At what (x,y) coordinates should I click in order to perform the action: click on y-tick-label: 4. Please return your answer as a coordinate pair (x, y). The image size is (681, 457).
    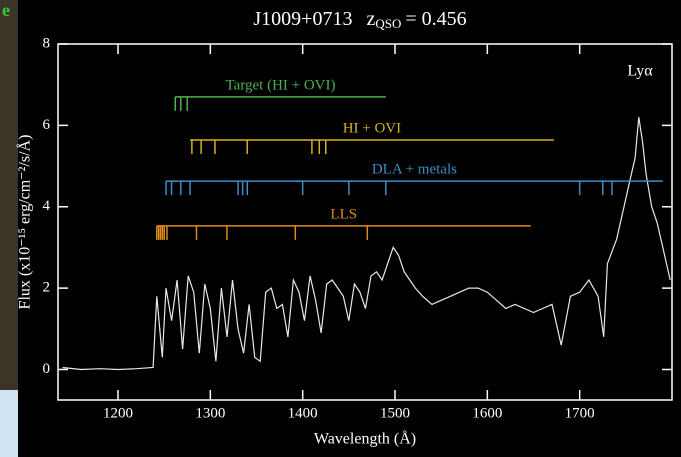
    Looking at the image, I should click on (47, 206).